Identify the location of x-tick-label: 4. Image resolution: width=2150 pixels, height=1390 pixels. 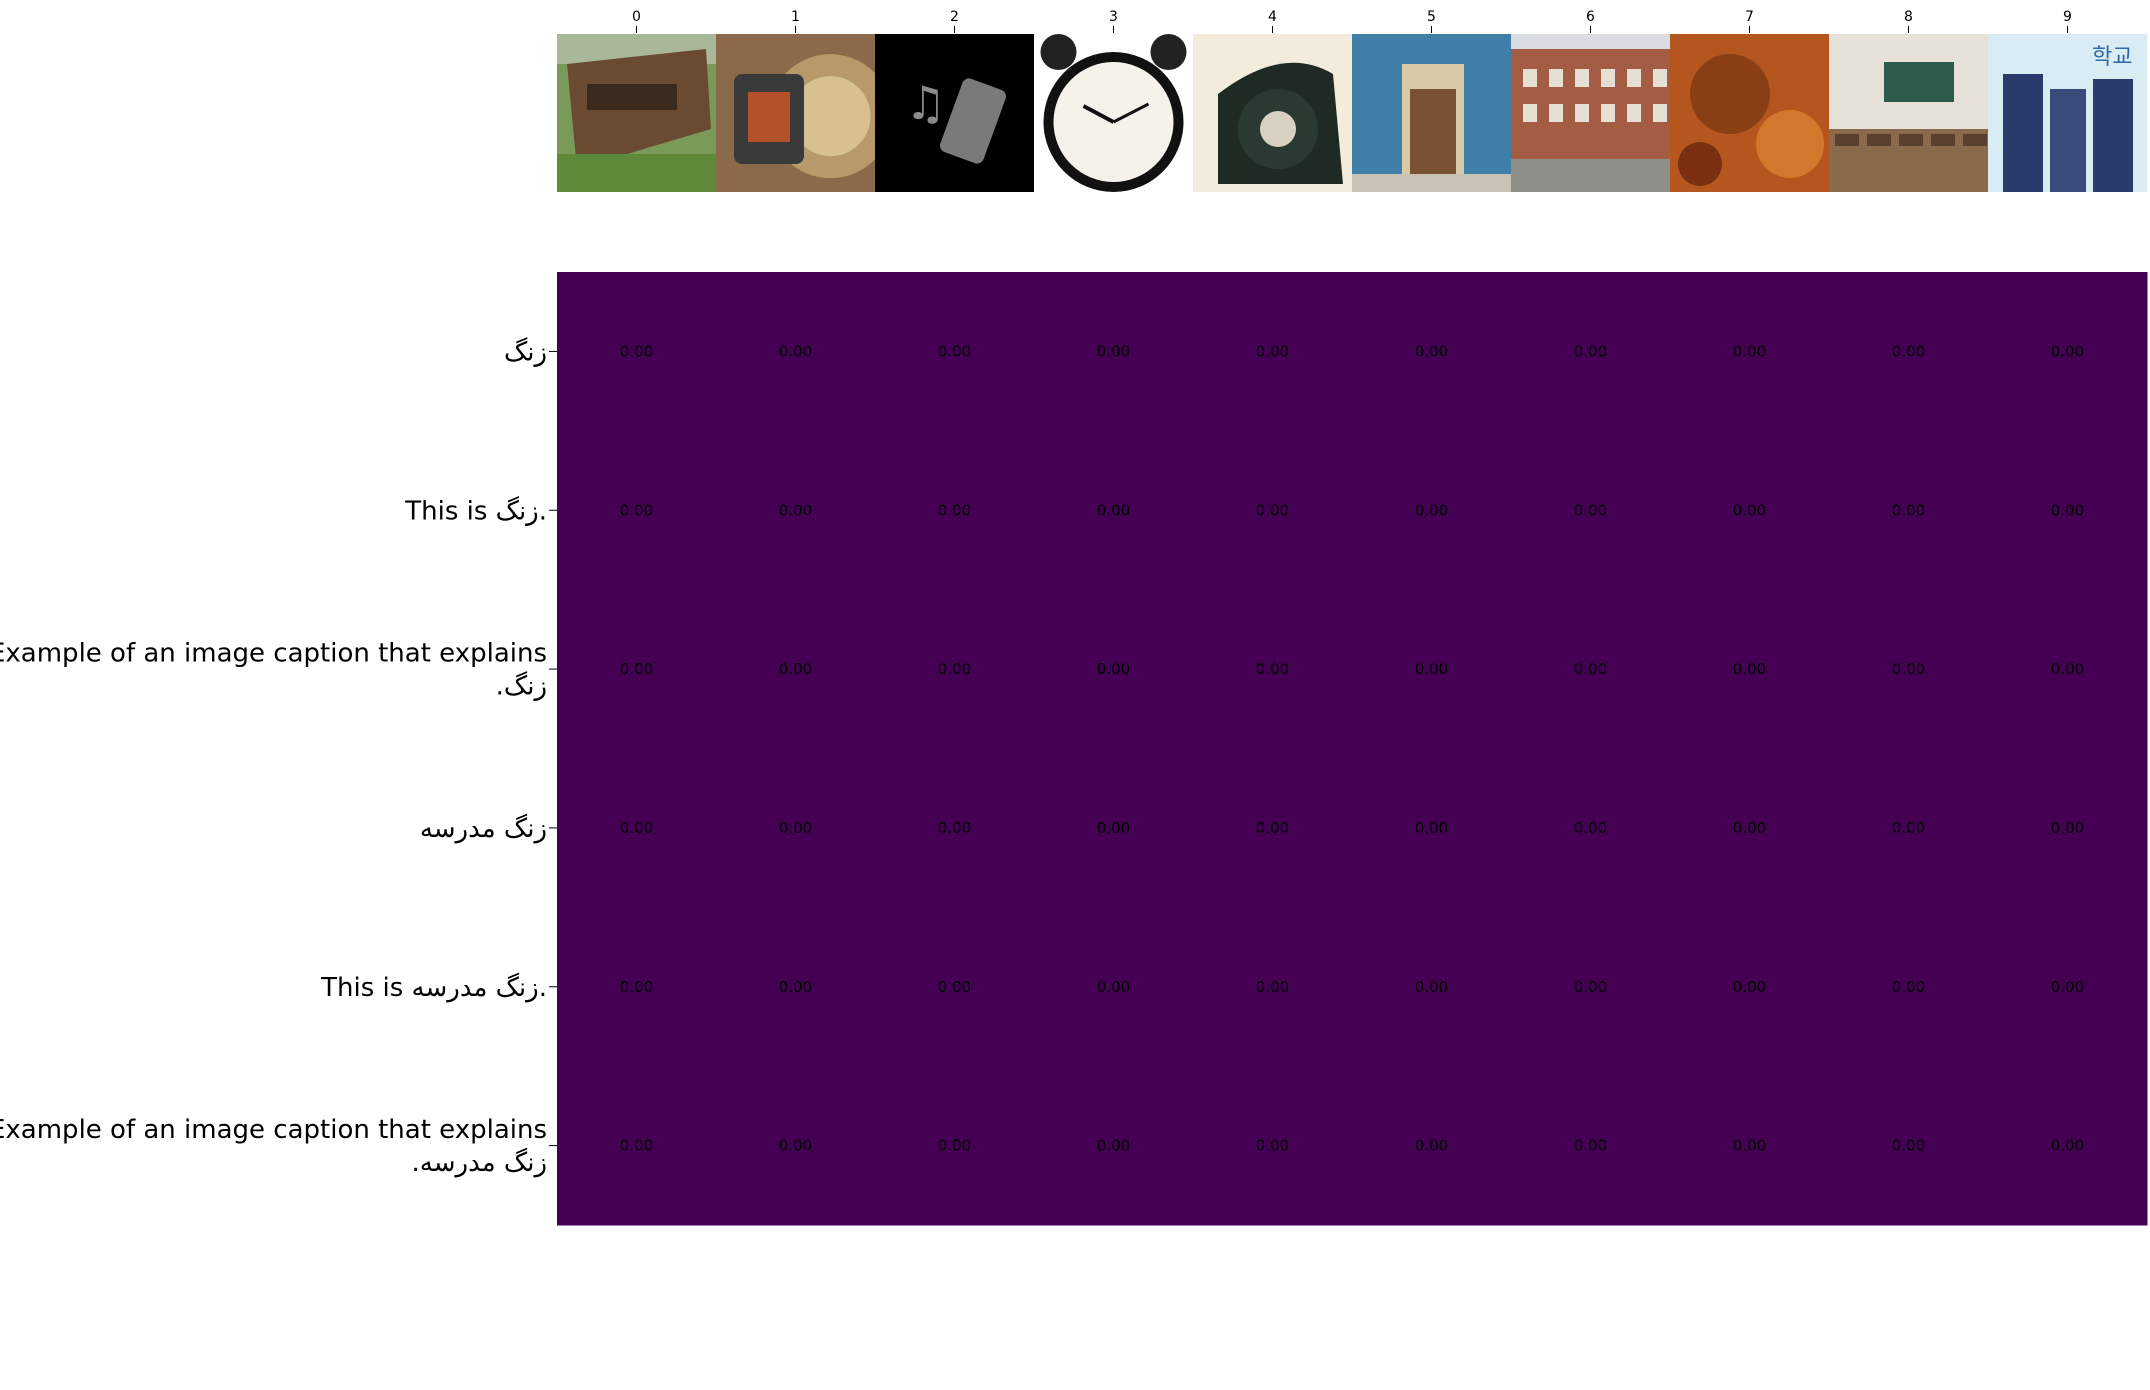
(1272, 17).